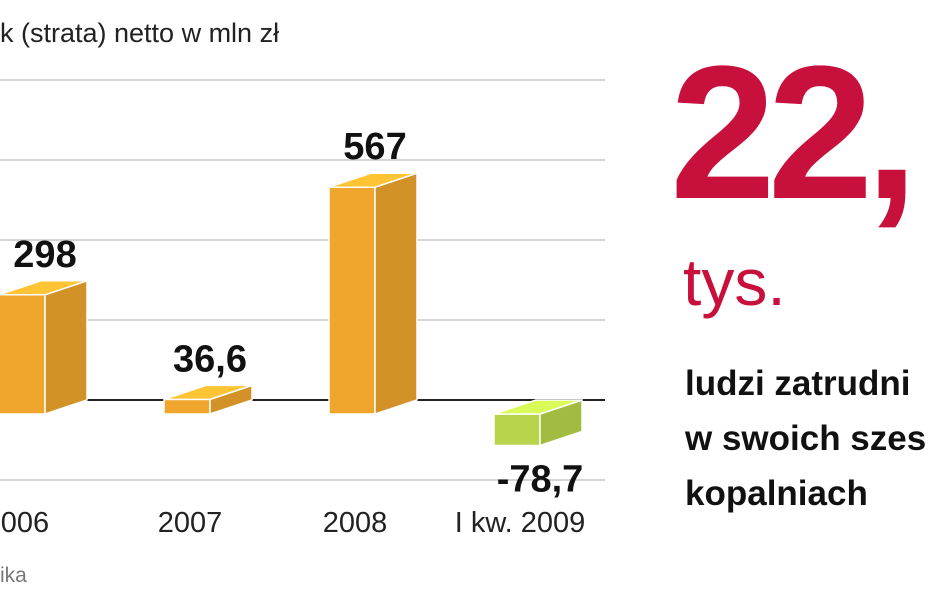 The image size is (948, 593). What do you see at coordinates (540, 479) in the screenshot?
I see `value-label: -78,7` at bounding box center [540, 479].